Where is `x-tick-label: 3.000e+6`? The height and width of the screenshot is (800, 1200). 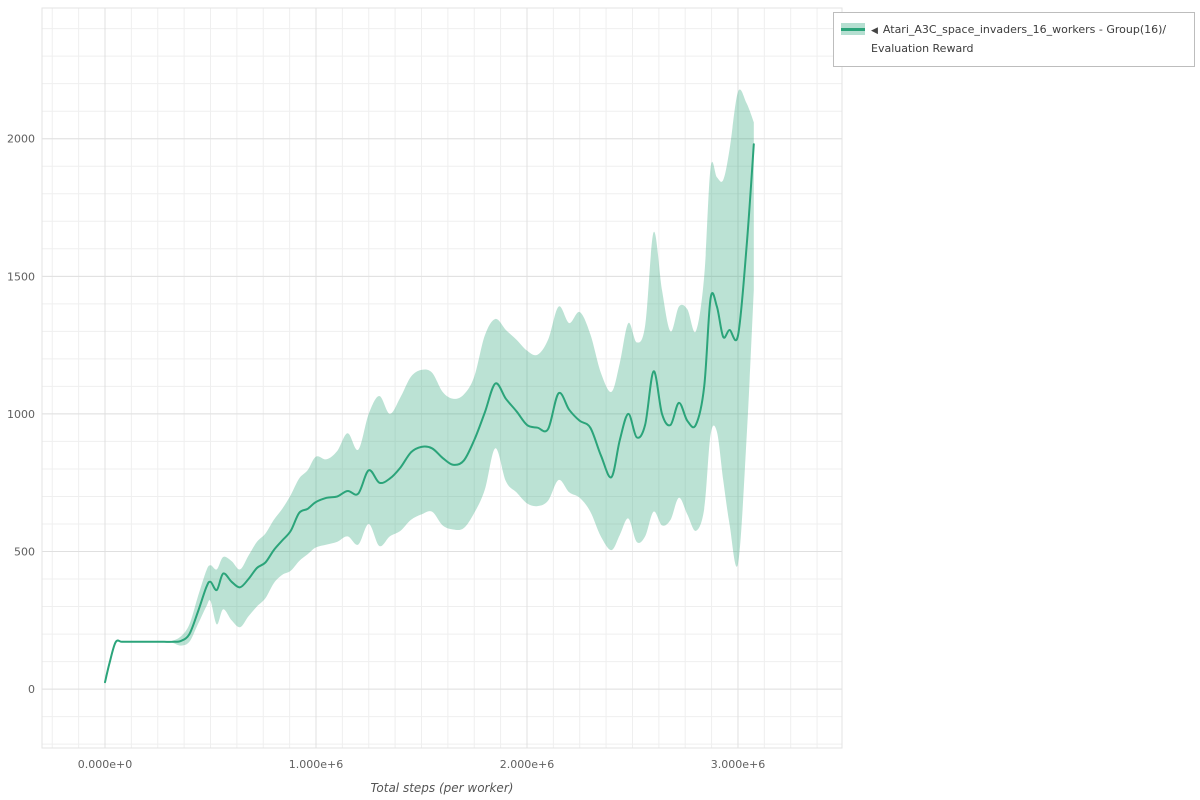 x-tick-label: 3.000e+6 is located at coordinates (738, 764).